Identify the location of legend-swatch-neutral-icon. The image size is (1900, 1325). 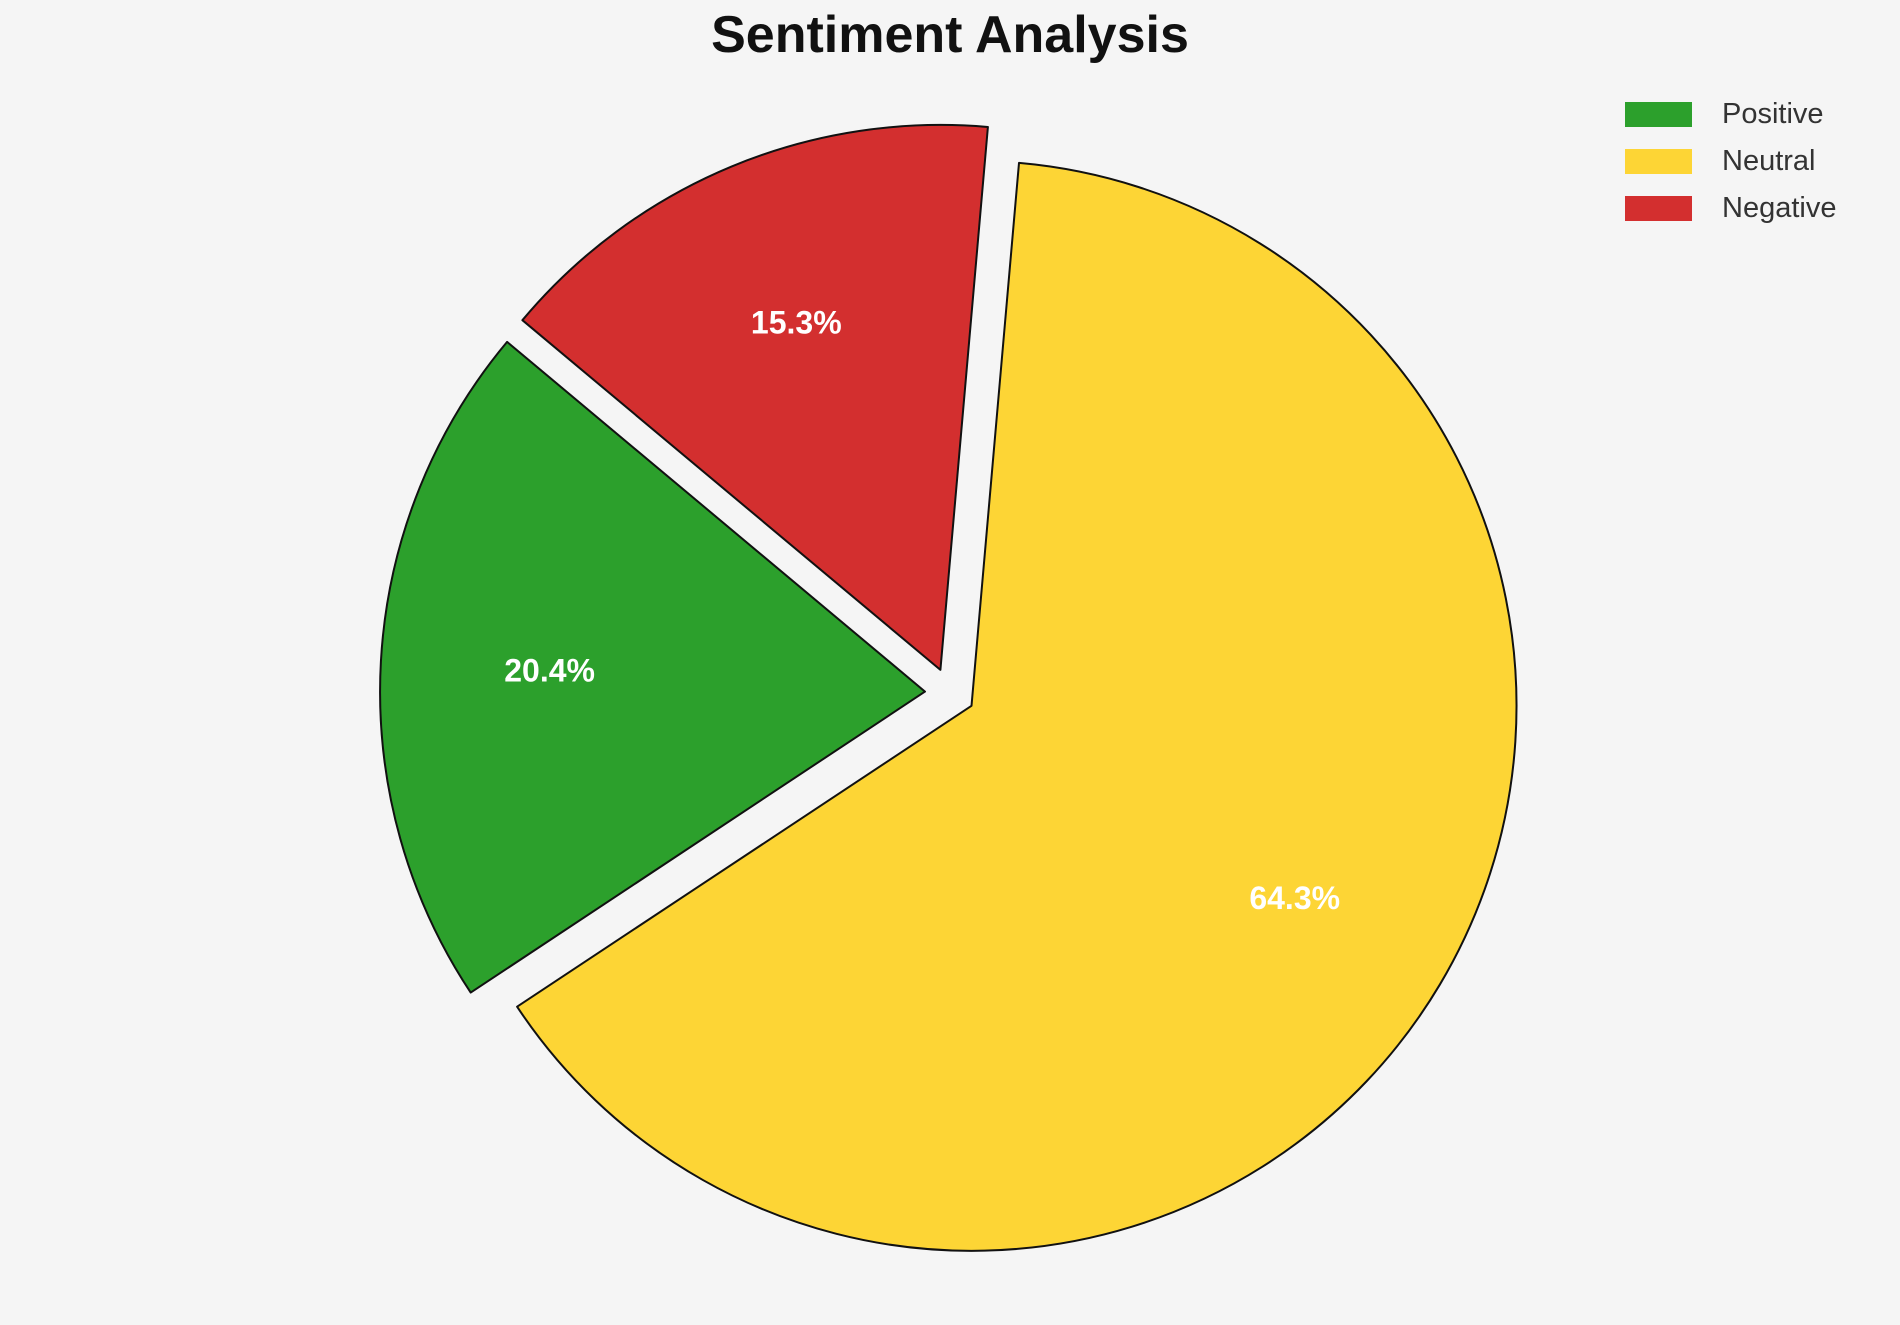
(1658, 161).